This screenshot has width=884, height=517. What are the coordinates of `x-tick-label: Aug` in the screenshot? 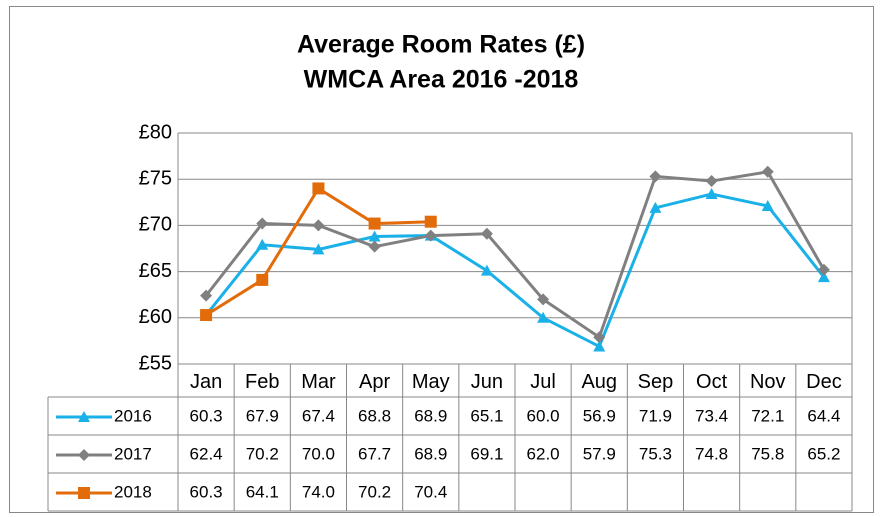 It's located at (599, 382).